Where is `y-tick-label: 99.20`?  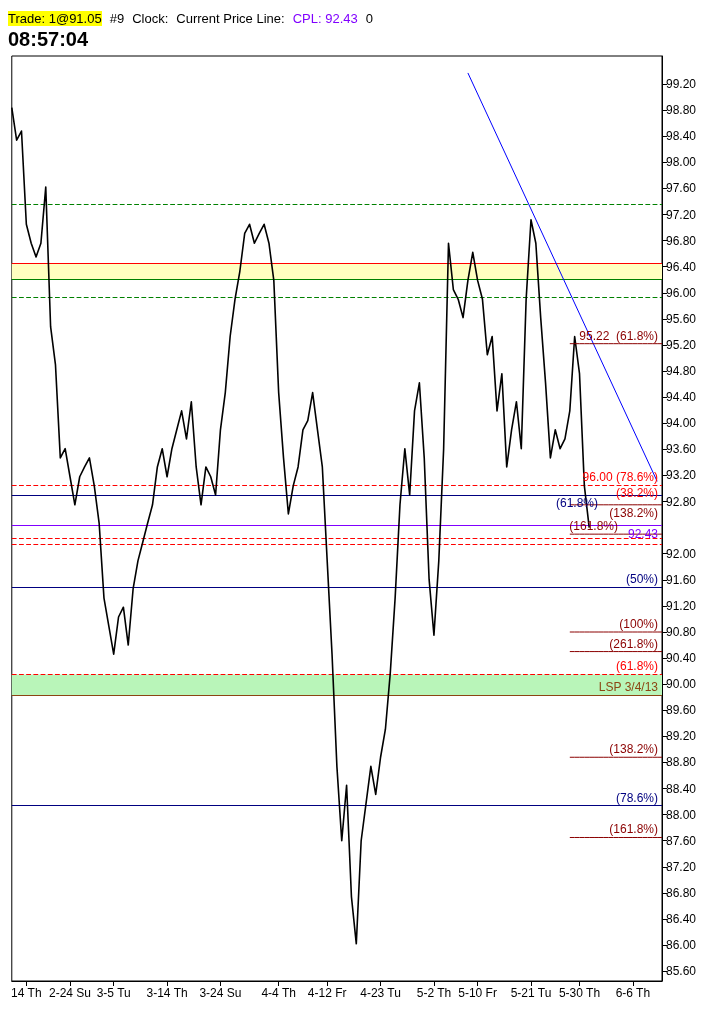
y-tick-label: 99.20 is located at coordinates (681, 84).